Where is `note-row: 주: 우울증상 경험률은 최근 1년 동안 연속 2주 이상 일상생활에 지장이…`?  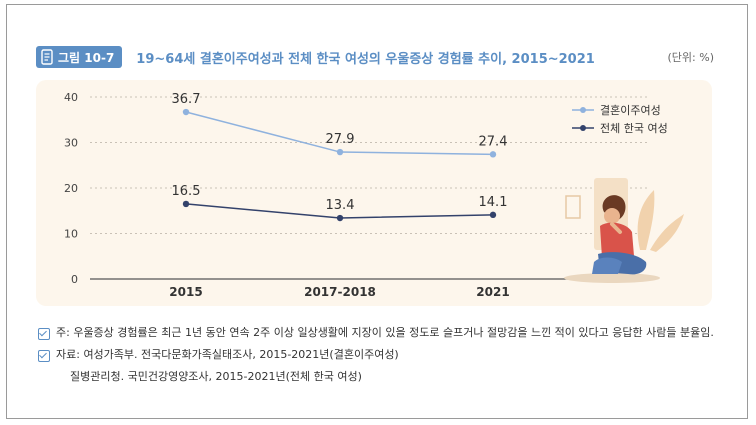 note-row: 주: 우울증상 경험률은 최근 1년 동안 연속 2주 이상 일상생활에 지장이… is located at coordinates (376, 333).